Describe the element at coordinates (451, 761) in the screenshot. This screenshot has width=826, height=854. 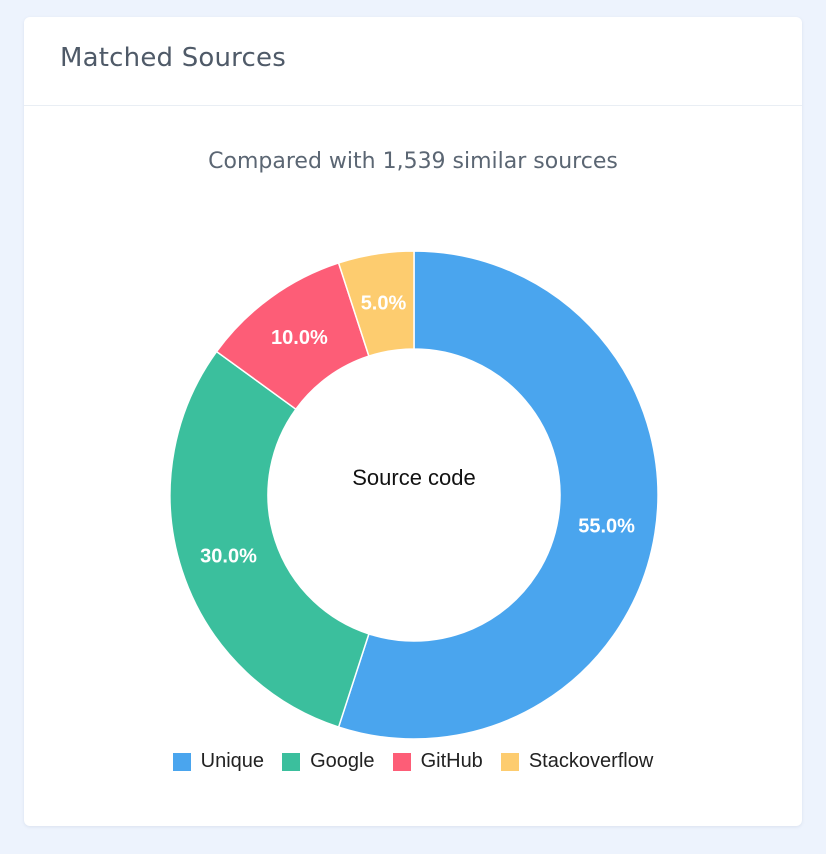
I see `legend-label: GitHub` at that location.